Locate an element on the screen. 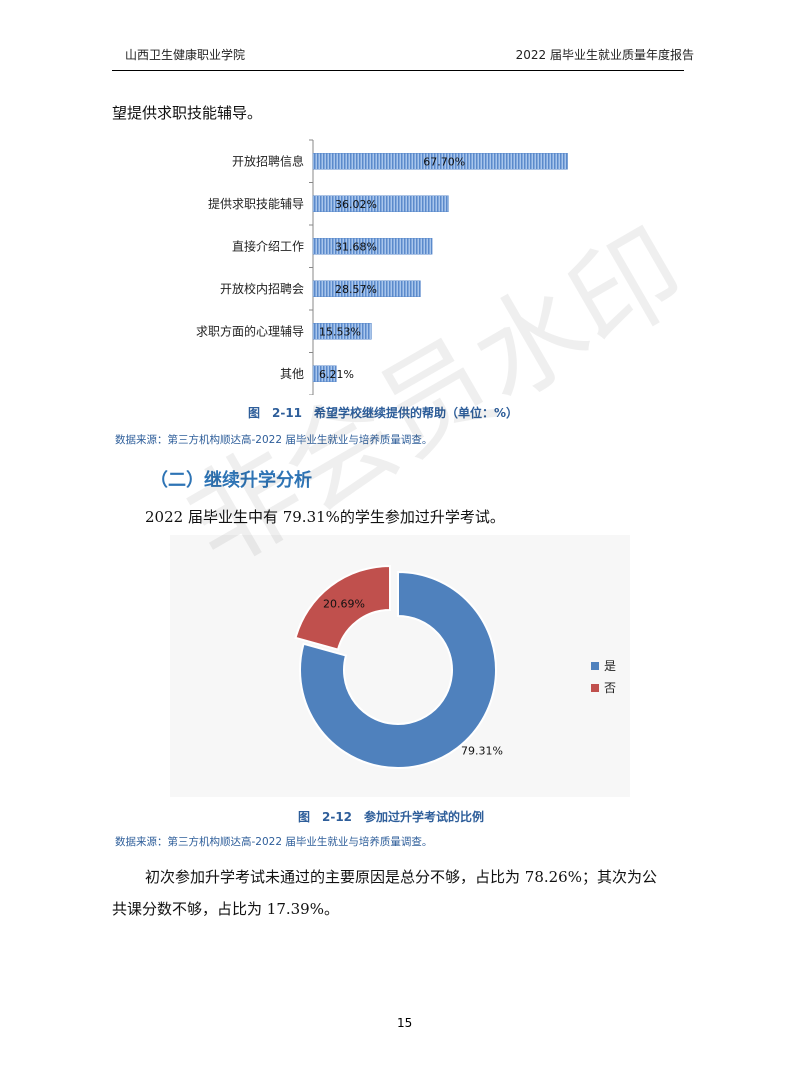  bar-value-label: 31.68% is located at coordinates (356, 246).